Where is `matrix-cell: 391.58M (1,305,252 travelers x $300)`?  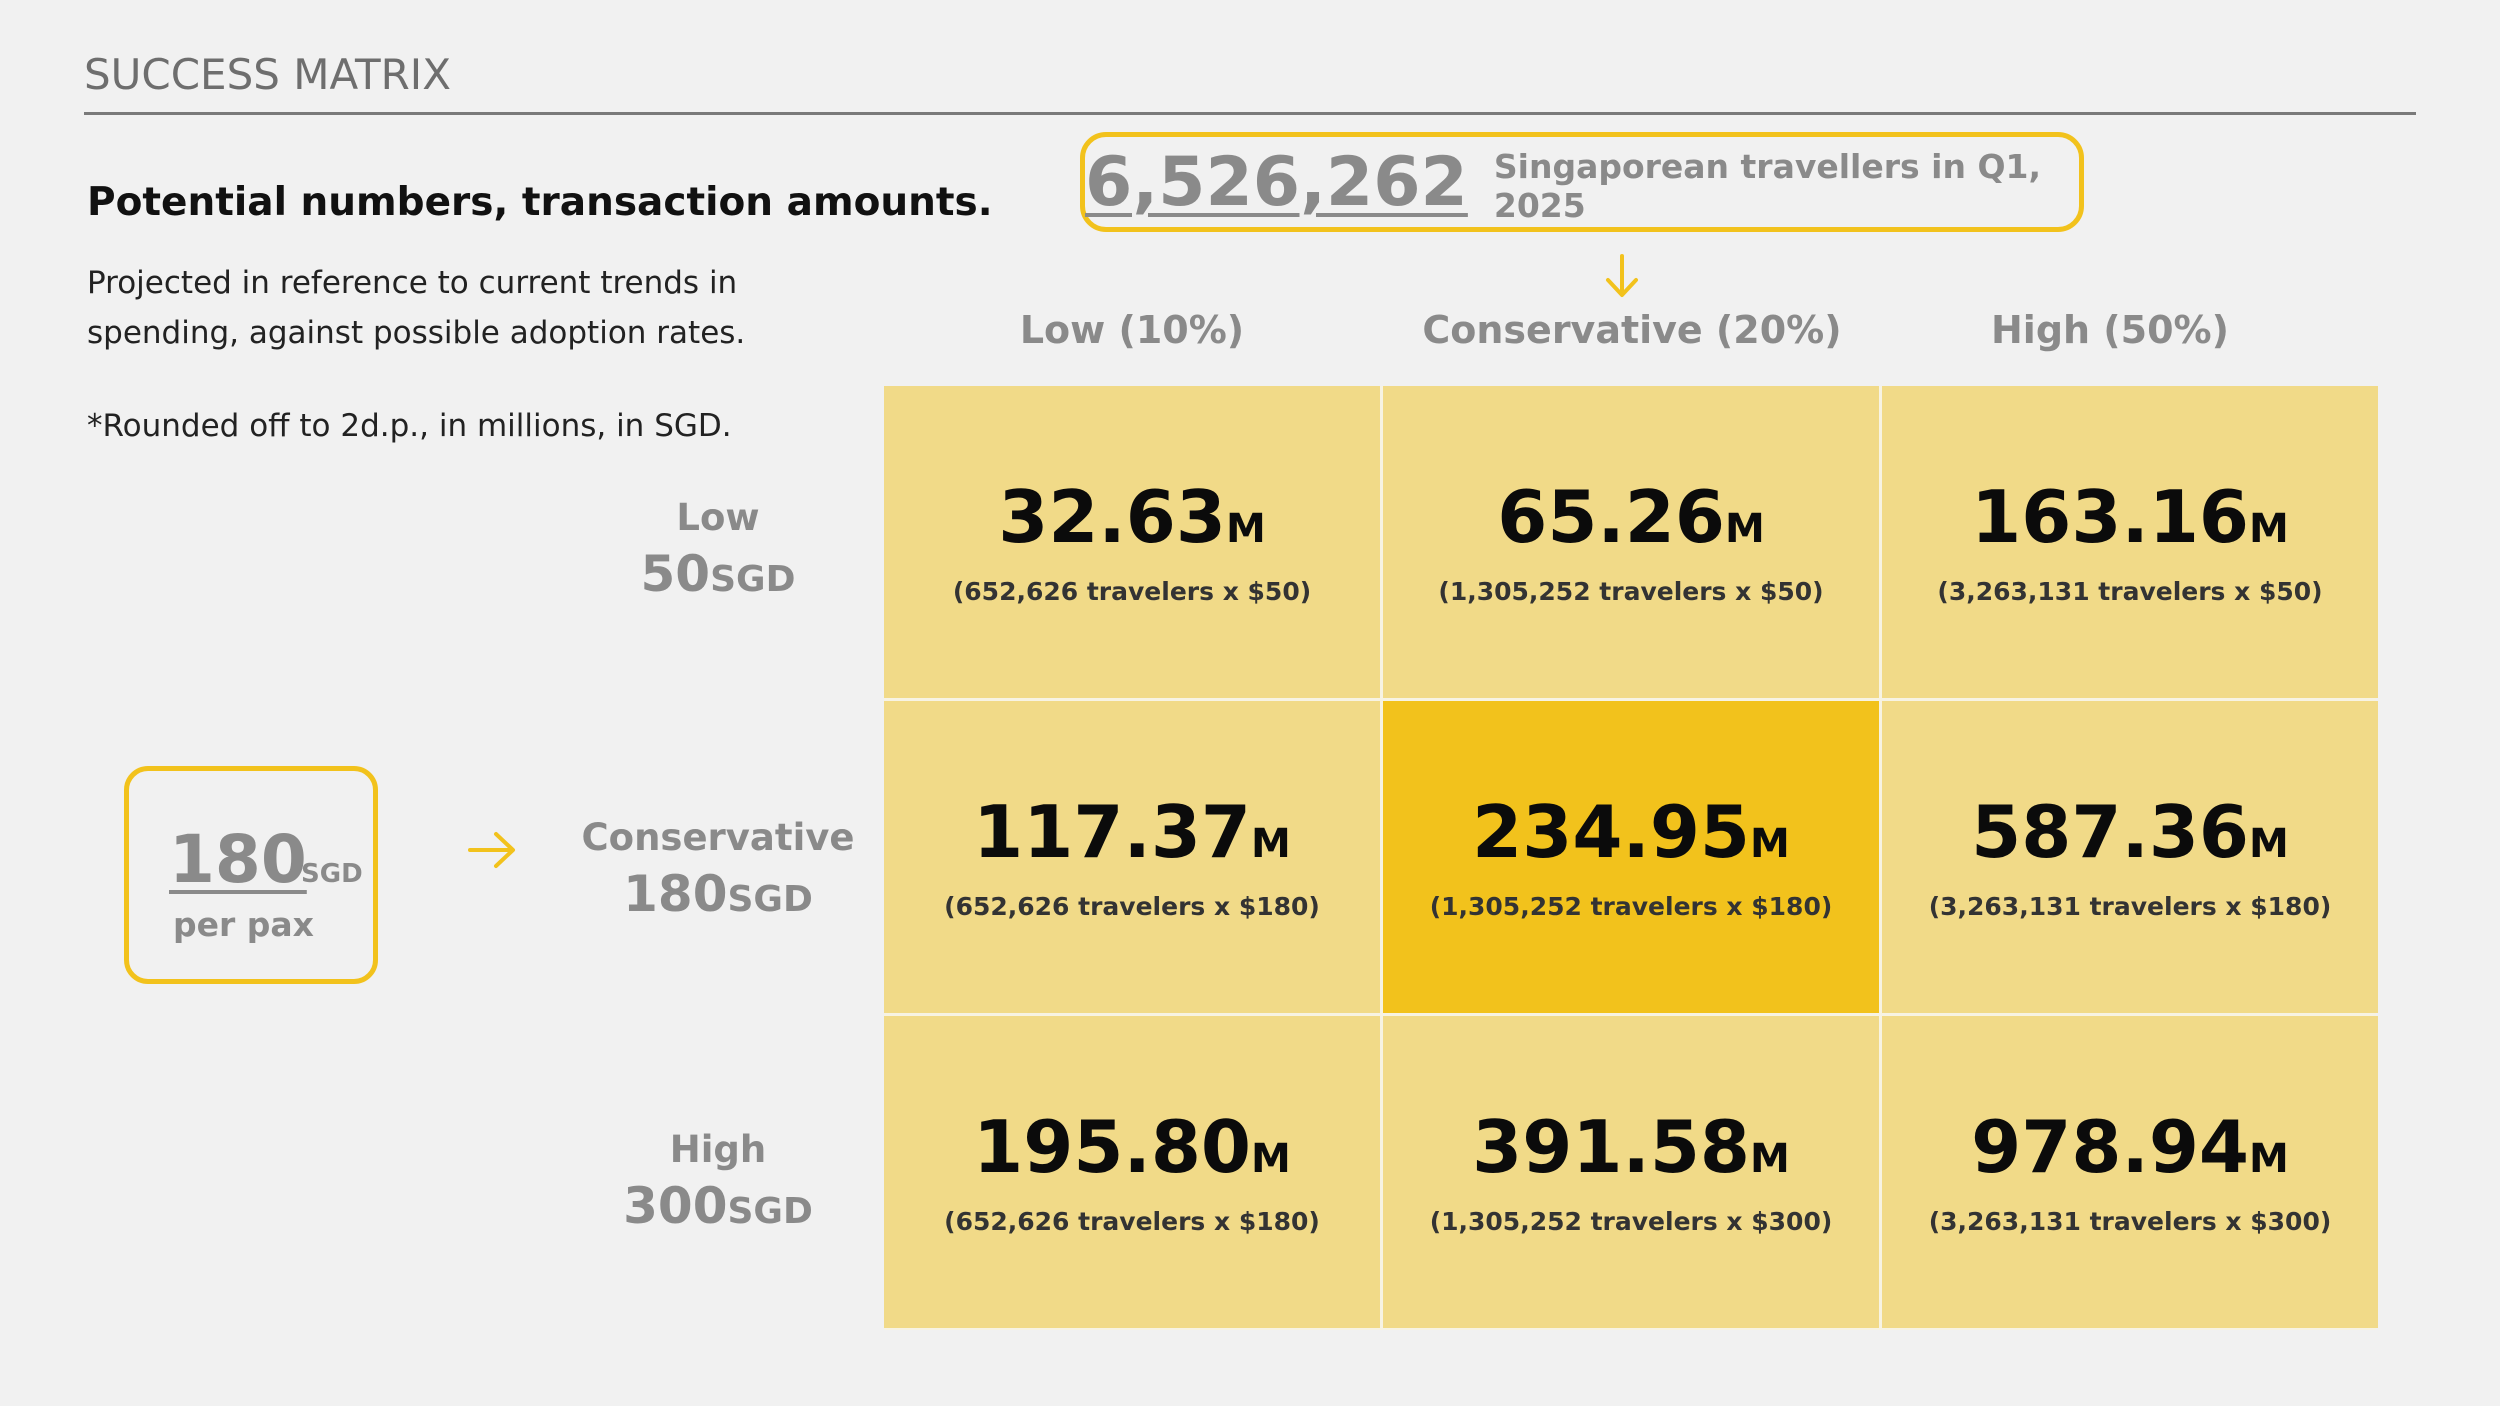 matrix-cell: 391.58M (1,305,252 travelers x $300) is located at coordinates (1631, 1172).